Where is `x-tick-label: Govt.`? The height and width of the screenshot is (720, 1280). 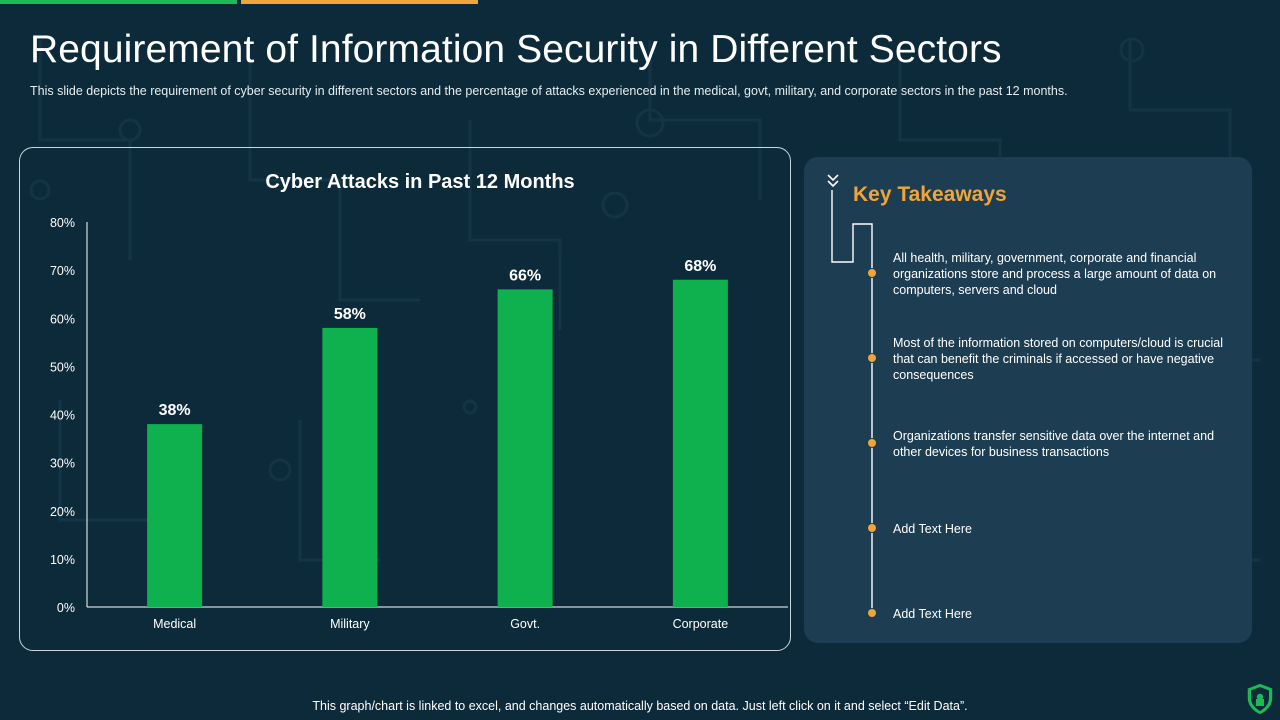
x-tick-label: Govt. is located at coordinates (525, 624).